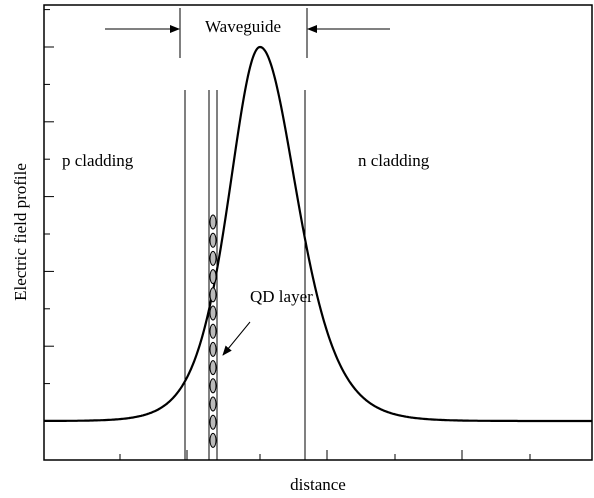 Image resolution: width=594 pixels, height=498 pixels. I want to click on qd-layer-label: QD layer, so click(281, 296).